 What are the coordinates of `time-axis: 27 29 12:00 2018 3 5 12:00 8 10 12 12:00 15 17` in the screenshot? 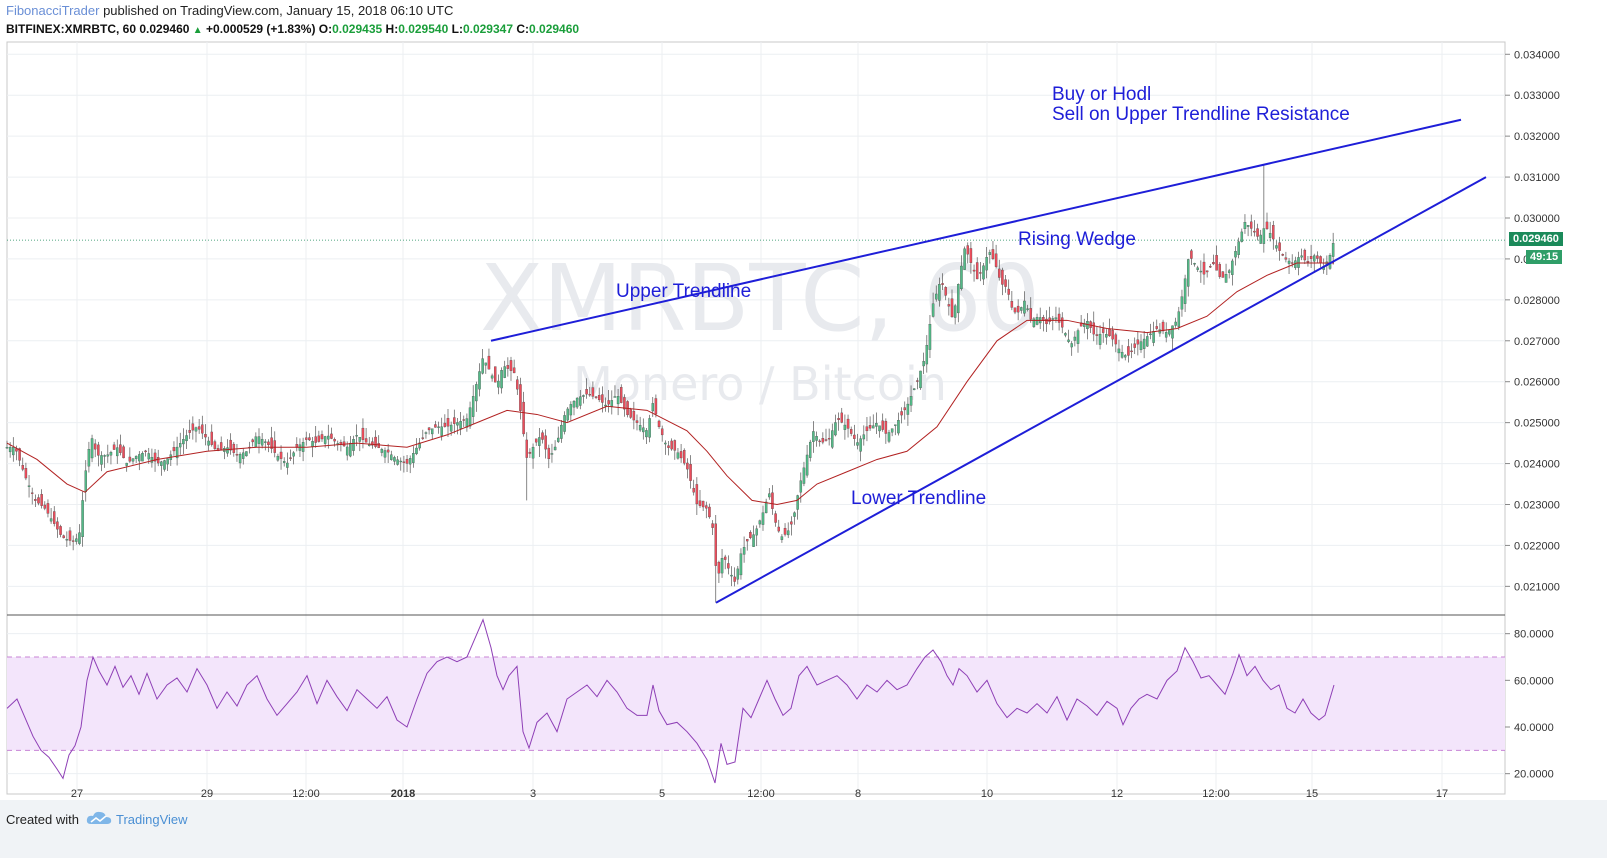 It's located at (759, 794).